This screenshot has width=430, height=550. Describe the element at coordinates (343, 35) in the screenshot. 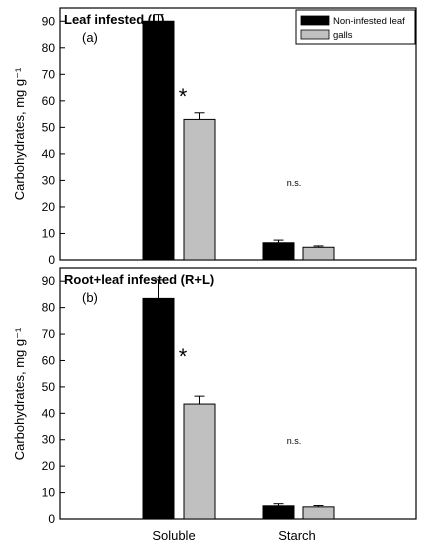

I see `legend-label-galls: galls` at that location.